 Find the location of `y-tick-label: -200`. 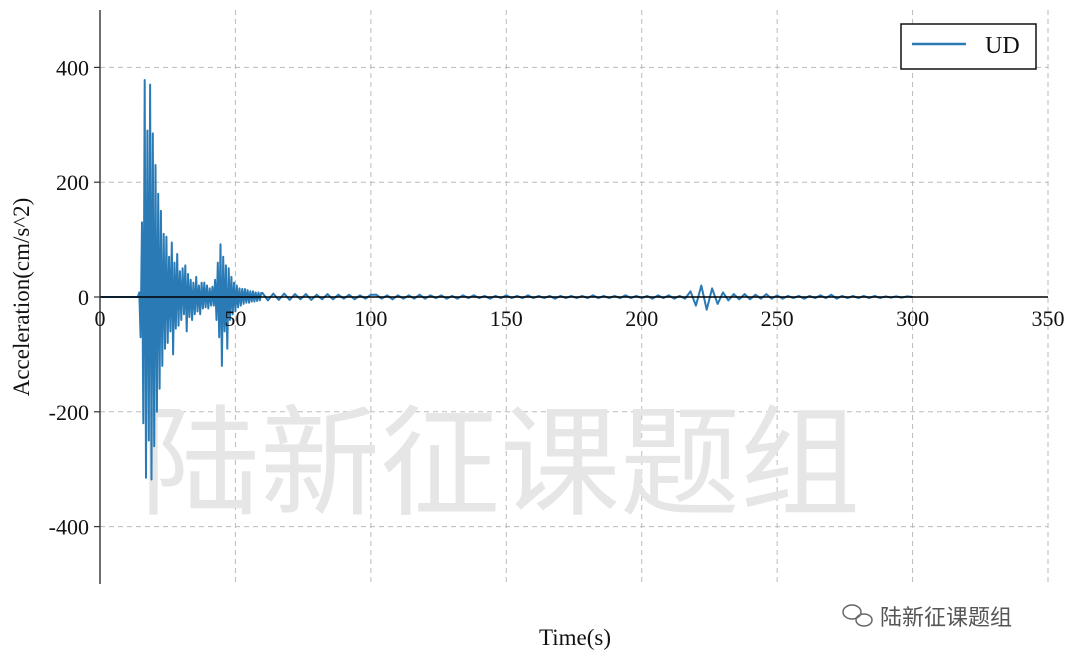

y-tick-label: -200 is located at coordinates (69, 412).